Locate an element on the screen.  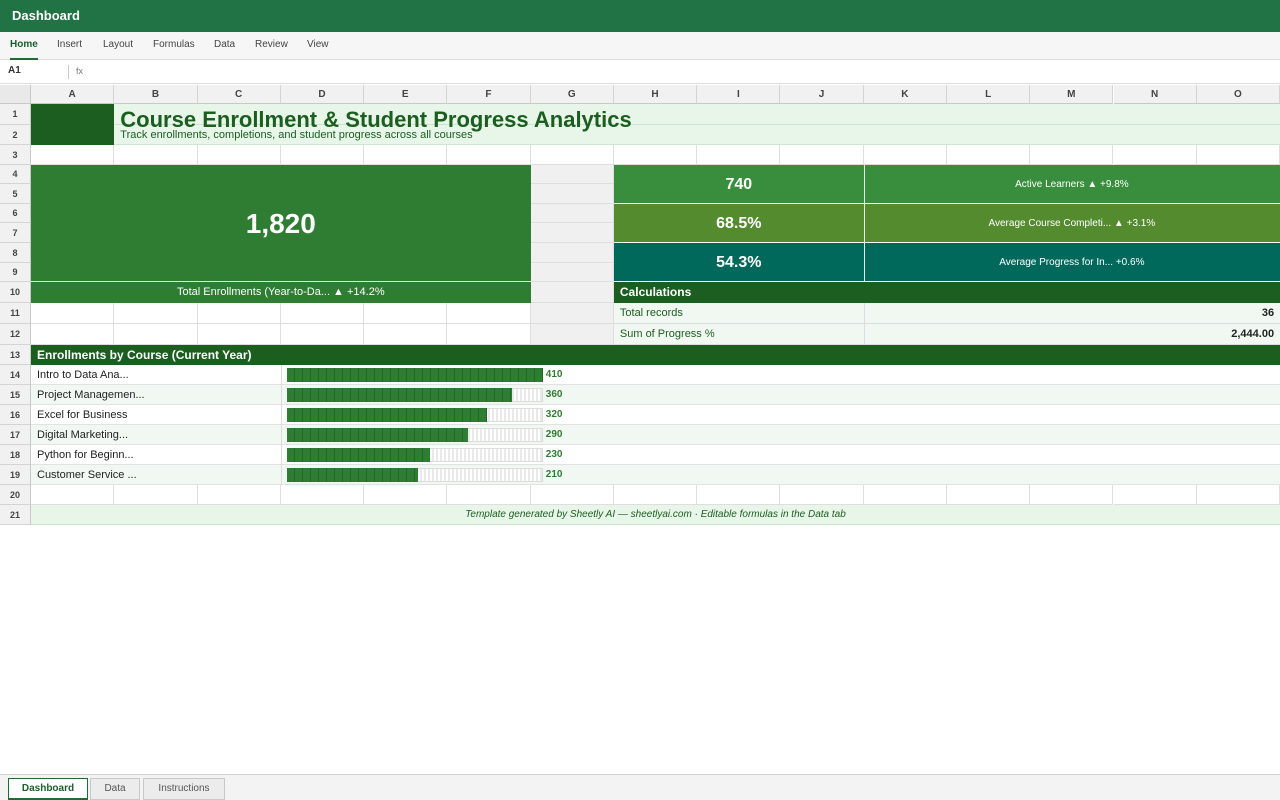
row-header-21: 21 is located at coordinates (15, 515).